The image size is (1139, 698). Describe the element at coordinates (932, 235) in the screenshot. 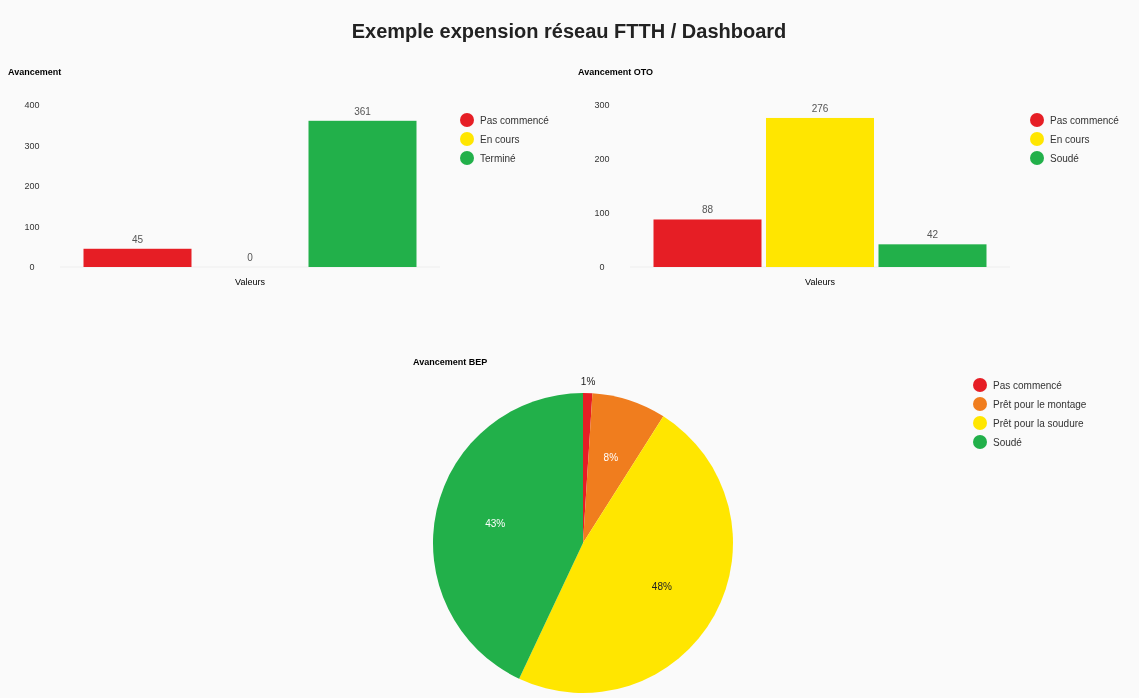

I see `data-label: 42` at that location.